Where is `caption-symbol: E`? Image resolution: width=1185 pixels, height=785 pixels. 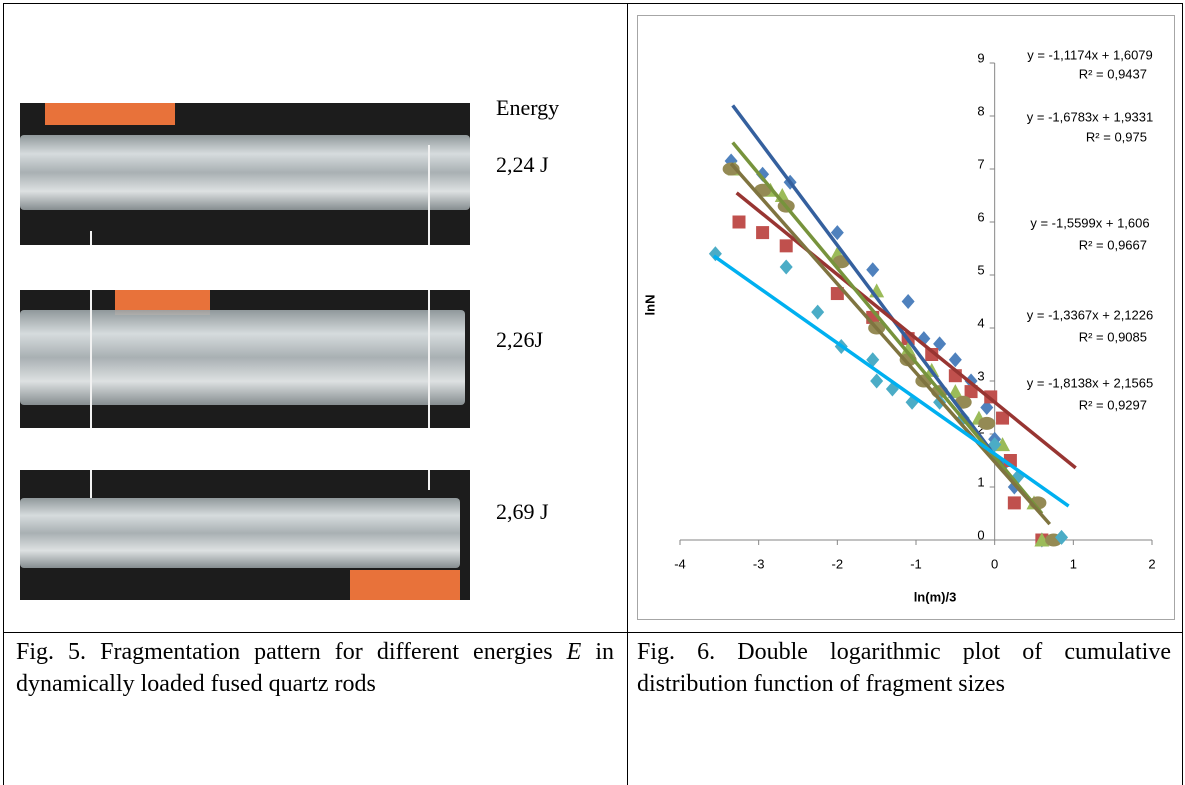
caption-symbol: E is located at coordinates (574, 652).